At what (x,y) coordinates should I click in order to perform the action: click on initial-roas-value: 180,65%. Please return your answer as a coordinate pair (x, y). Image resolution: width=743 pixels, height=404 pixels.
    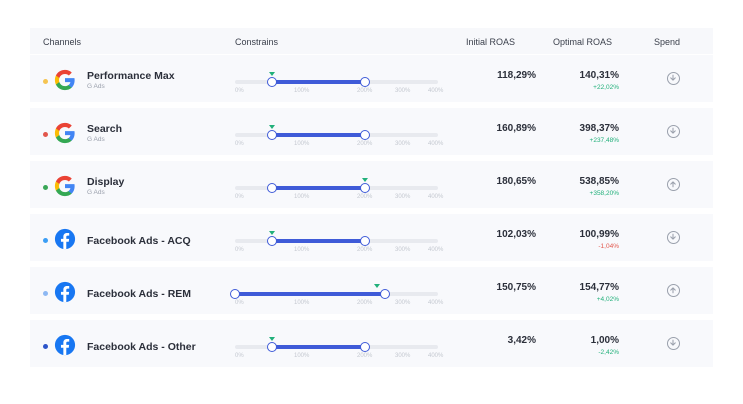
    Looking at the image, I should click on (516, 181).